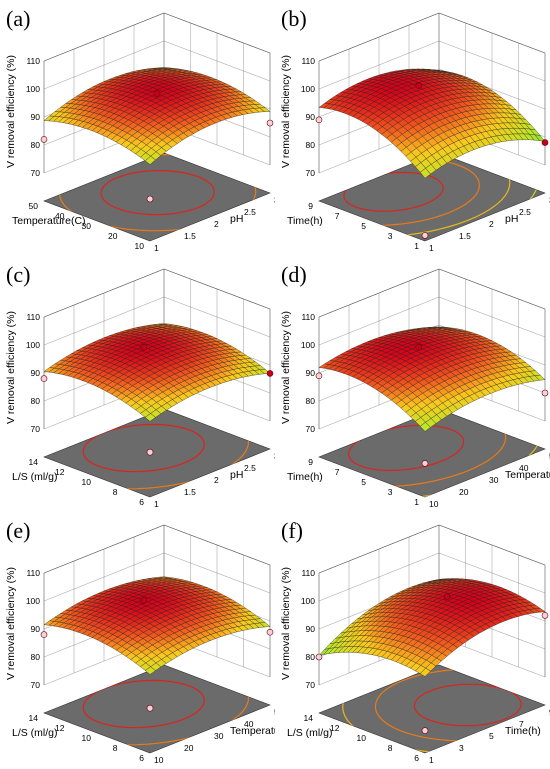  What do you see at coordinates (159, 760) in the screenshot?
I see `x-tick-label: 10` at bounding box center [159, 760].